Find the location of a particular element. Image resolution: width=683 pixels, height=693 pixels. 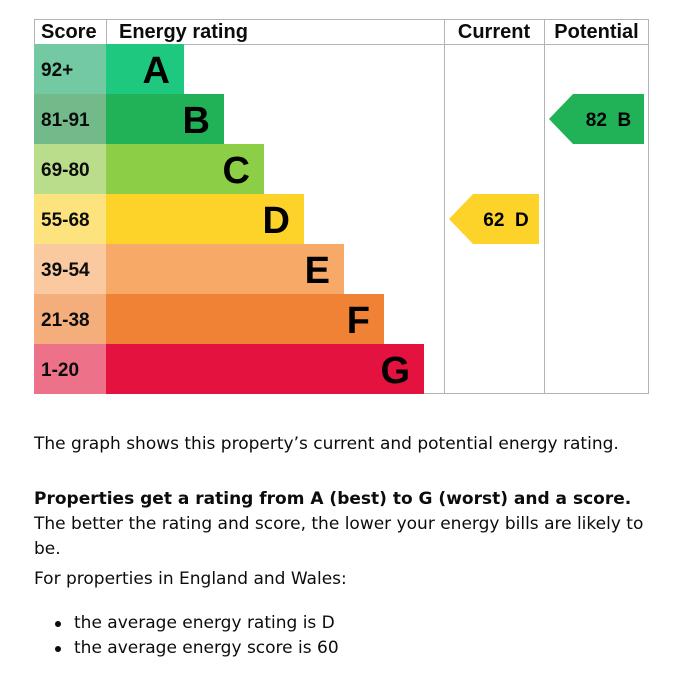

score-range-f: 21-38 is located at coordinates (65, 320).